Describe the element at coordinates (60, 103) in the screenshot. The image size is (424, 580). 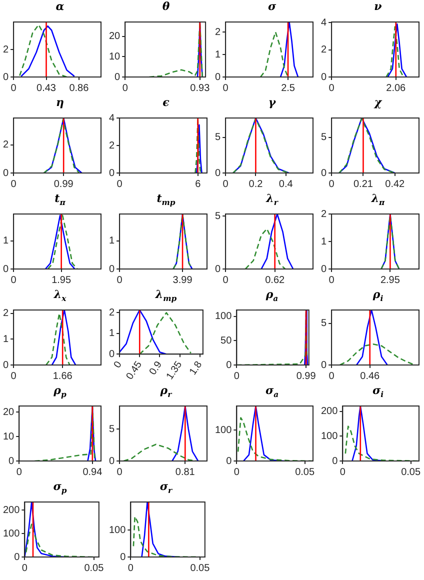
I see `chart-title: η` at that location.